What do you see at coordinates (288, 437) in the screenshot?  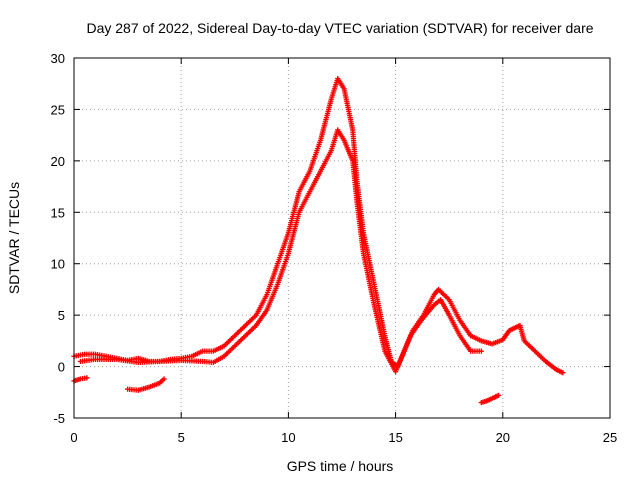 I see `x-tick-label: 10` at bounding box center [288, 437].